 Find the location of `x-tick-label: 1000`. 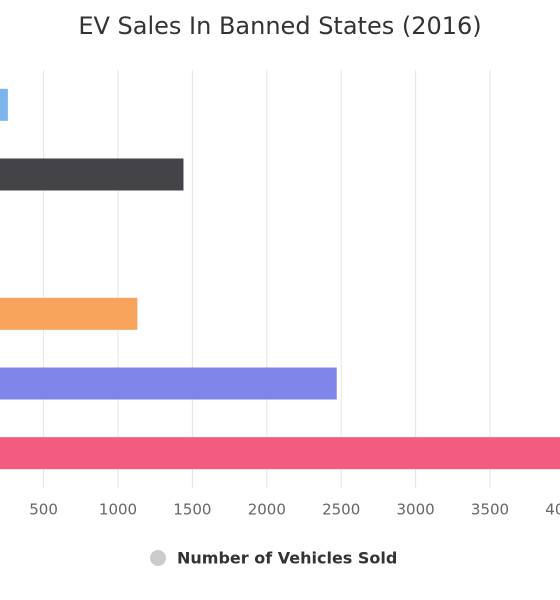

x-tick-label: 1000 is located at coordinates (118, 510).